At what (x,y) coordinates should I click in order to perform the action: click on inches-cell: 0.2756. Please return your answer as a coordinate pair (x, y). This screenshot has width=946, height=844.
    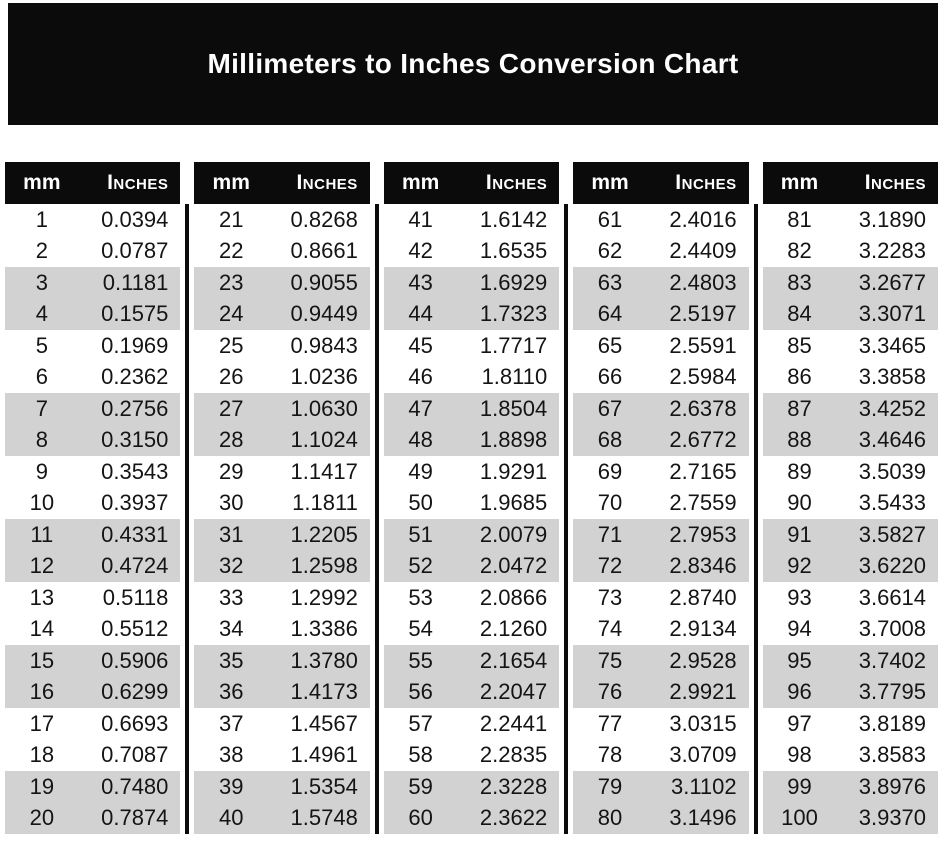
    Looking at the image, I should click on (135, 408).